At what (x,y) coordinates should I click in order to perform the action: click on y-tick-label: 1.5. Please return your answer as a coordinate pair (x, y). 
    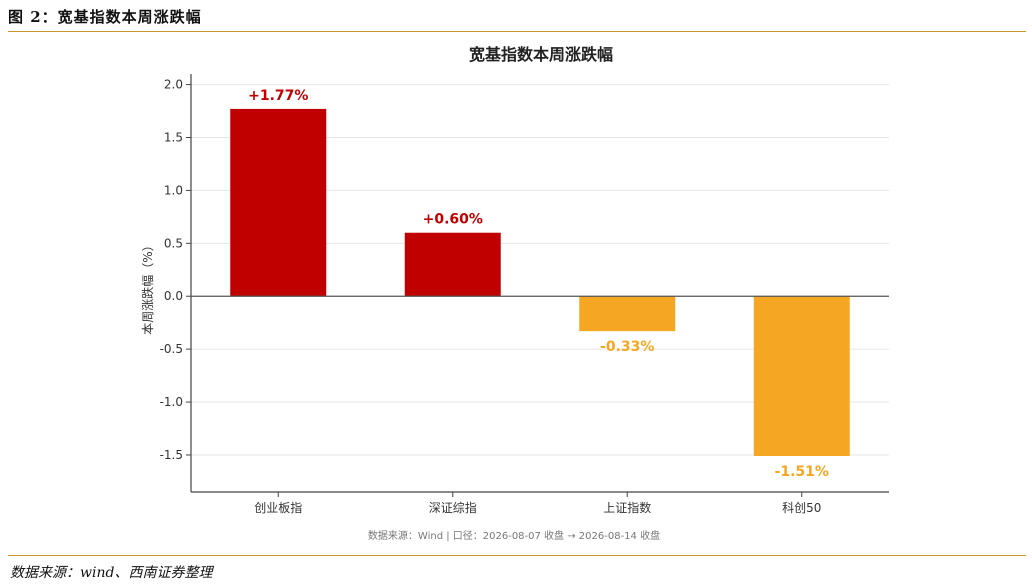
    Looking at the image, I should click on (173, 137).